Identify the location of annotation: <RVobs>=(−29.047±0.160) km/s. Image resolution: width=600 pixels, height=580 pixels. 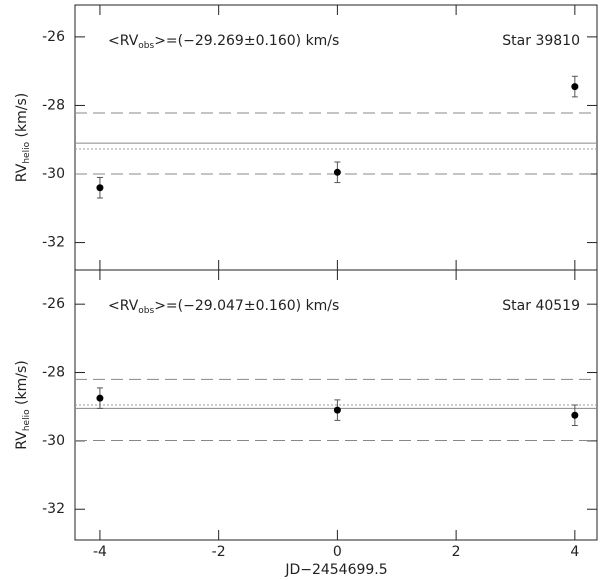
(223, 307).